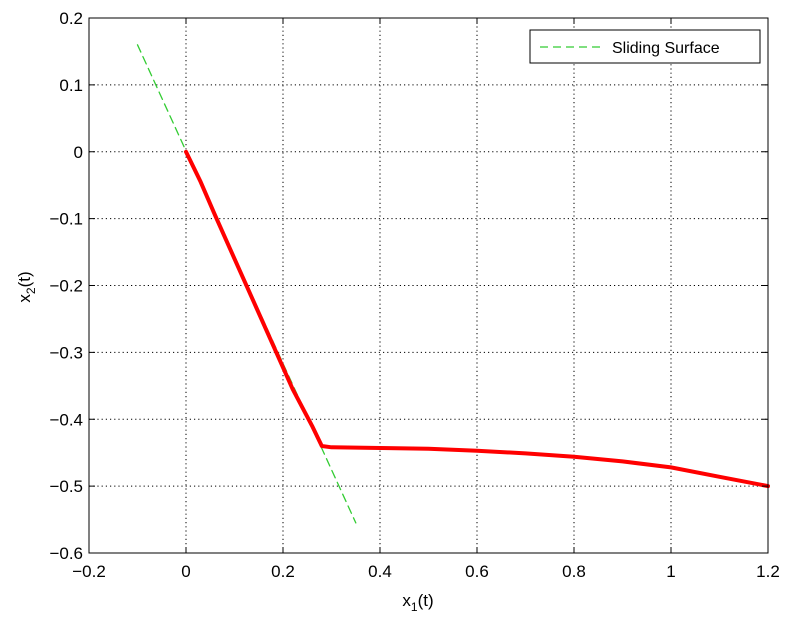  What do you see at coordinates (414, 607) in the screenshot?
I see `x-axis-label-subscript: 1` at bounding box center [414, 607].